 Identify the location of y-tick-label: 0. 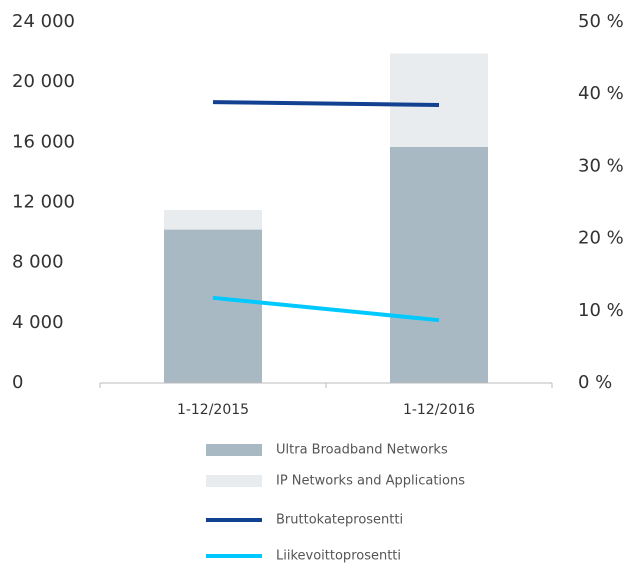
(17, 382).